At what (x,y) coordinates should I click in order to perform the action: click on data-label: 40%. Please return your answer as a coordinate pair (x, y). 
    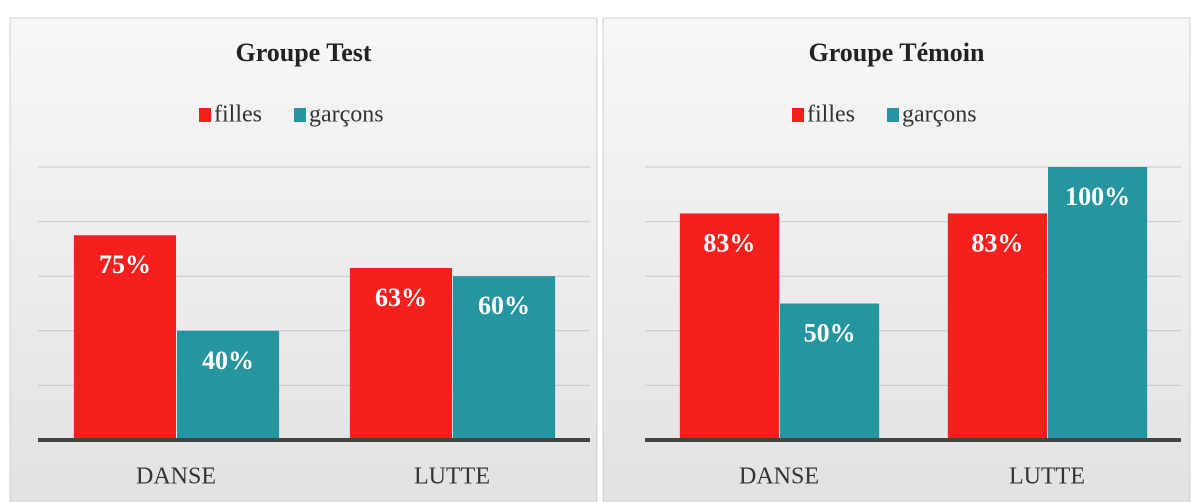
    Looking at the image, I should click on (228, 360).